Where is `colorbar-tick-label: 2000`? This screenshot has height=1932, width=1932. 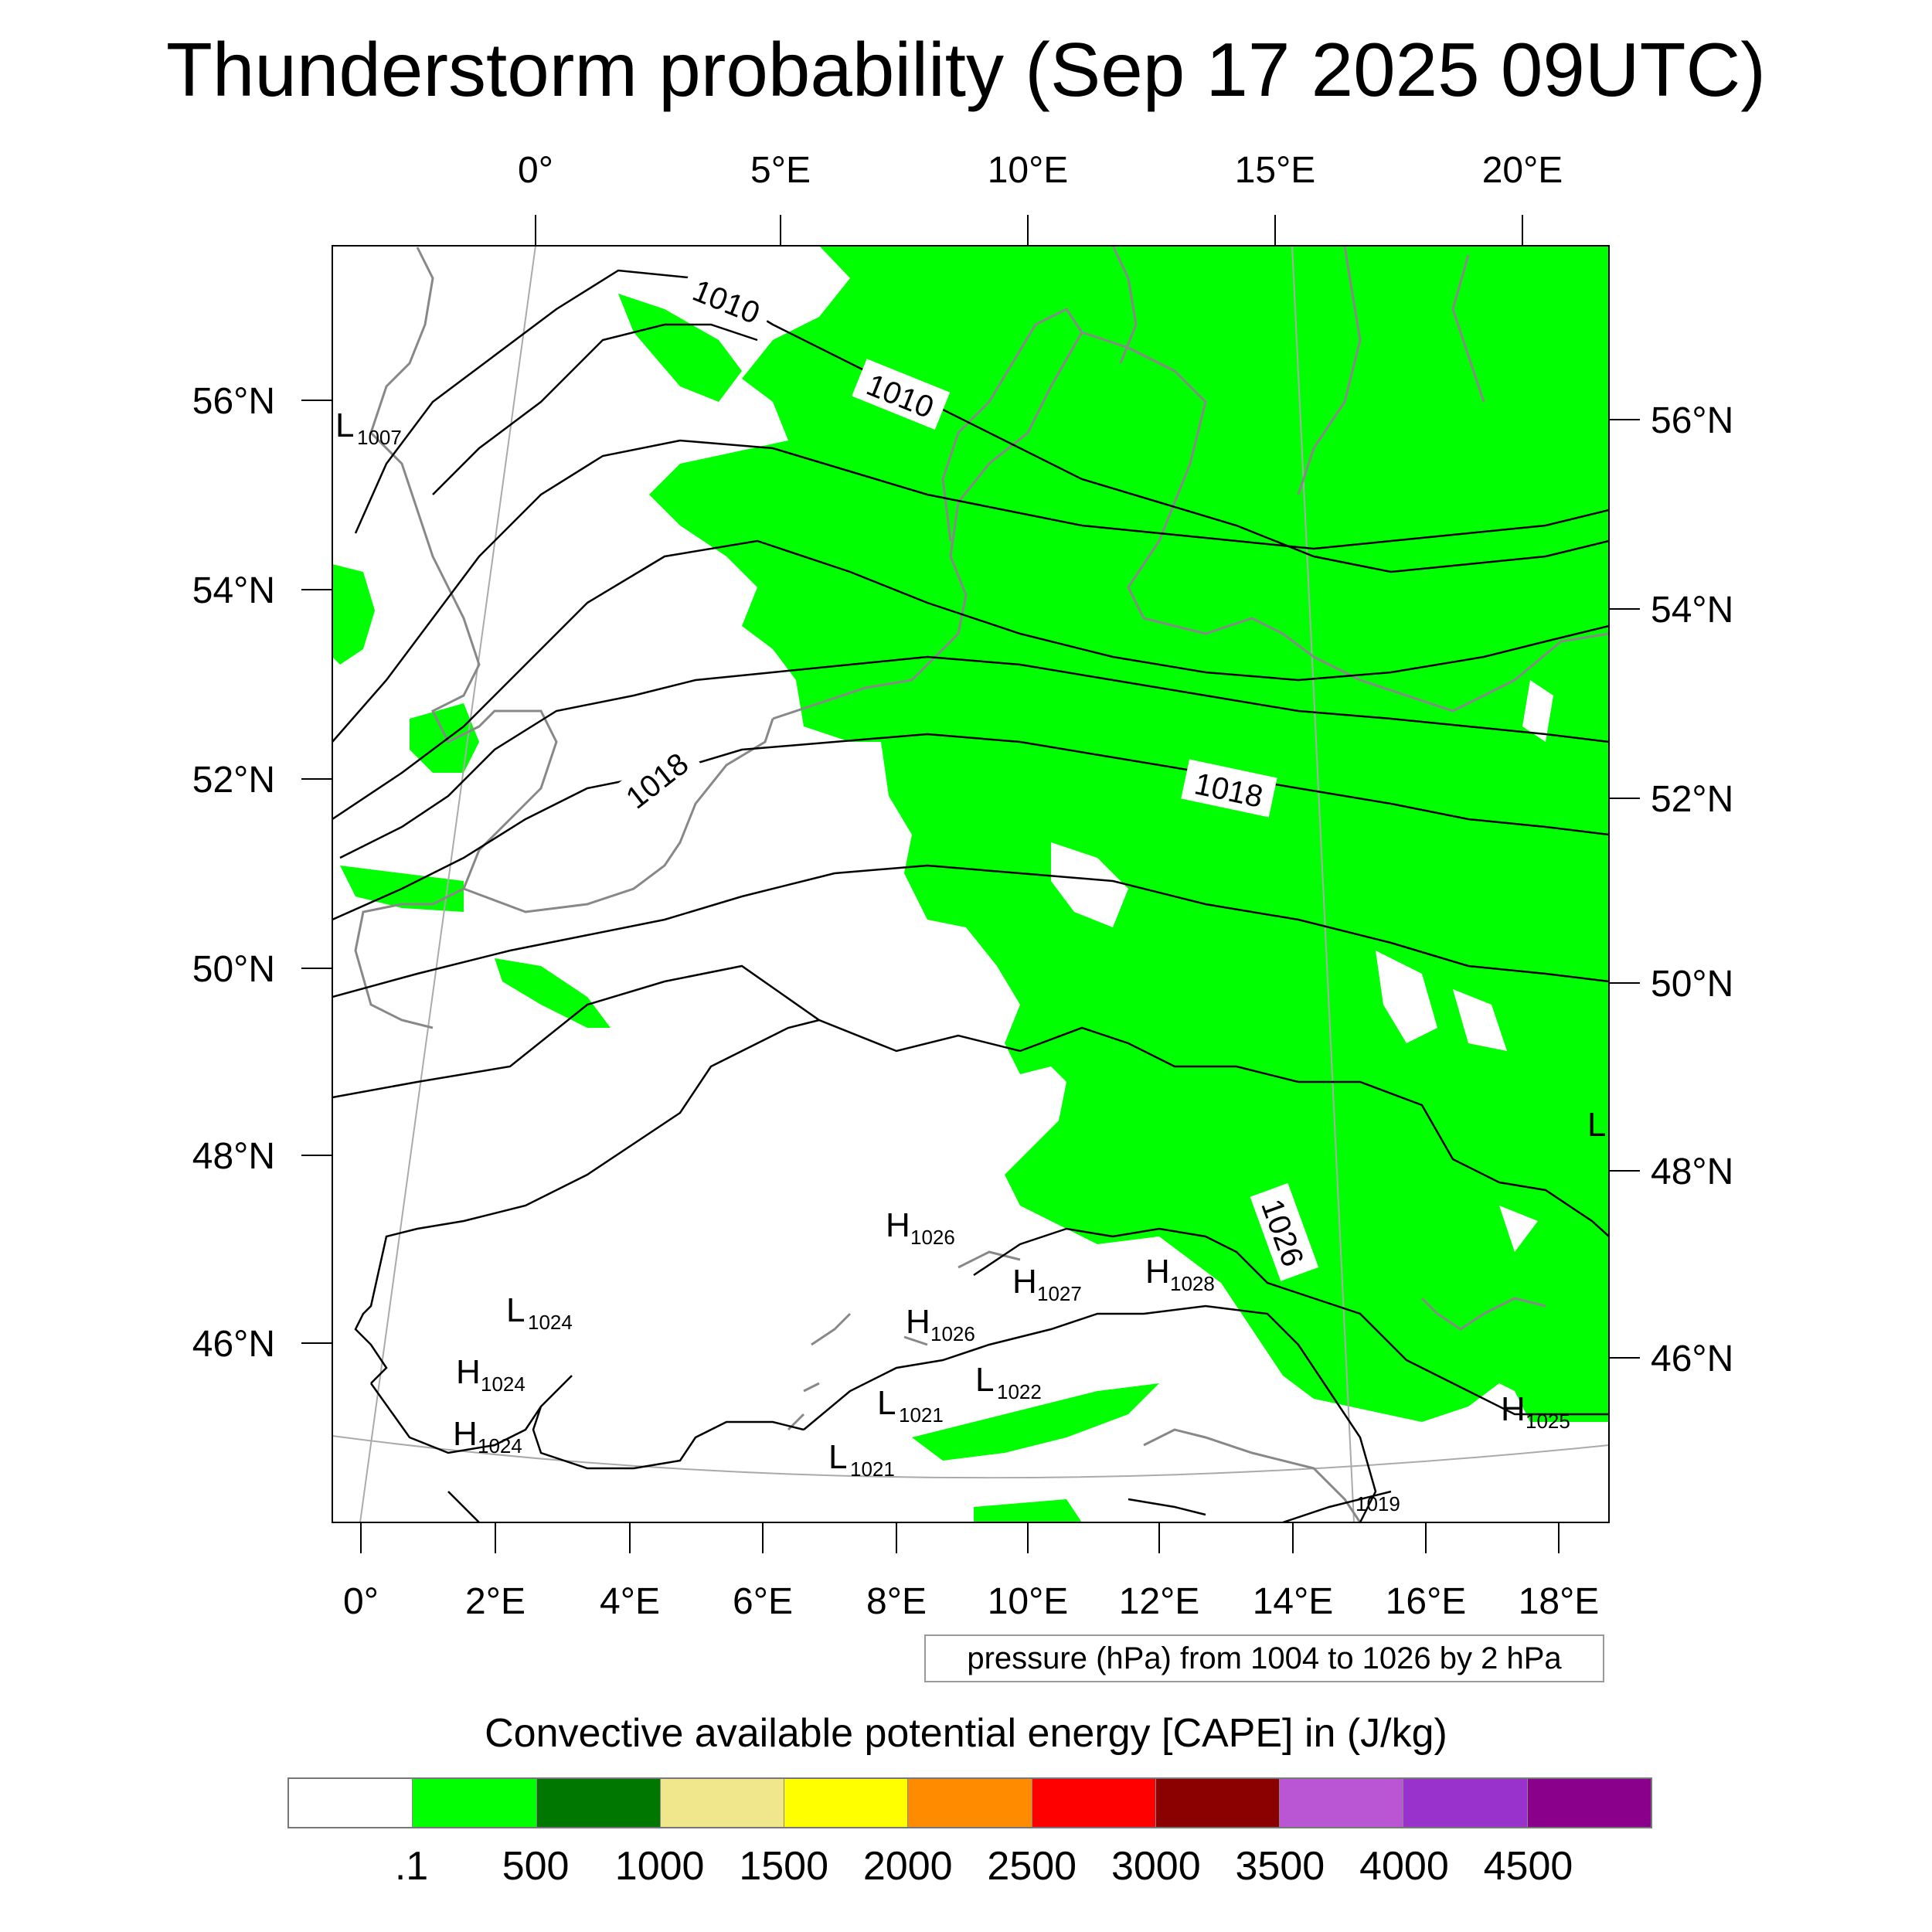
colorbar-tick-label: 2000 is located at coordinates (907, 1867).